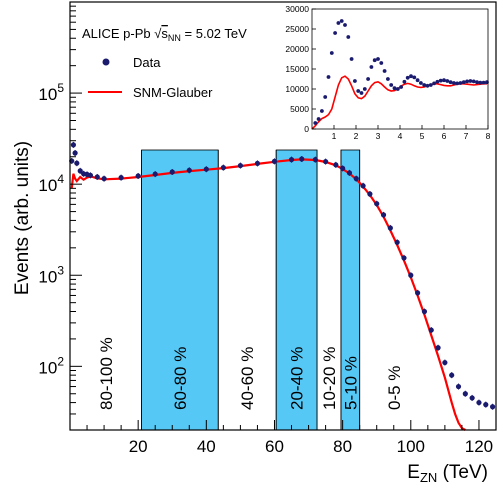 This screenshot has height=495, width=500. Describe the element at coordinates (297, 29) in the screenshot. I see `inset-y-tick-label: 25000` at that location.